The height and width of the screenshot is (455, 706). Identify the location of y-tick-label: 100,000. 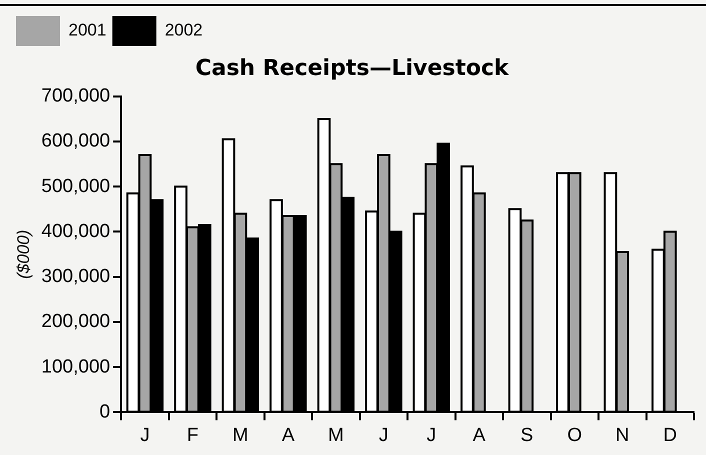
(75, 367).